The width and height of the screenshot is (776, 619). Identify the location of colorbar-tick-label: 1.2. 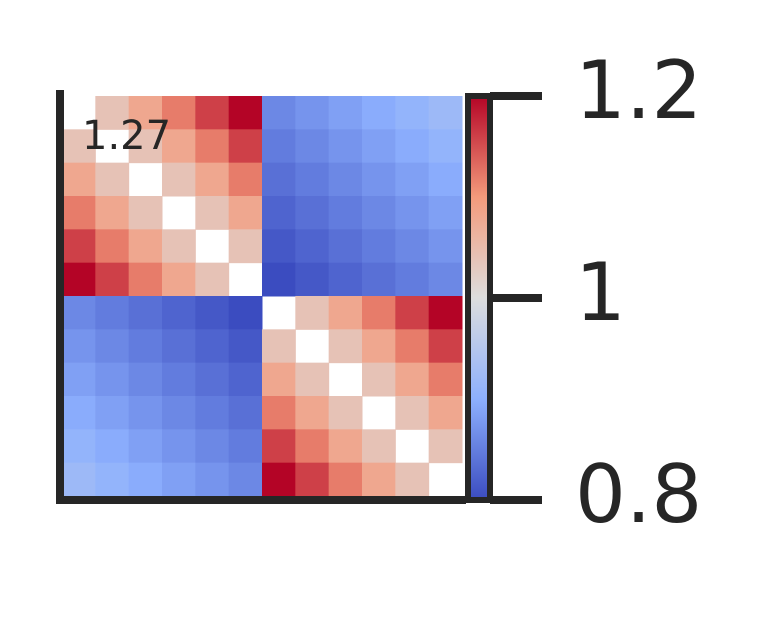
(638, 90).